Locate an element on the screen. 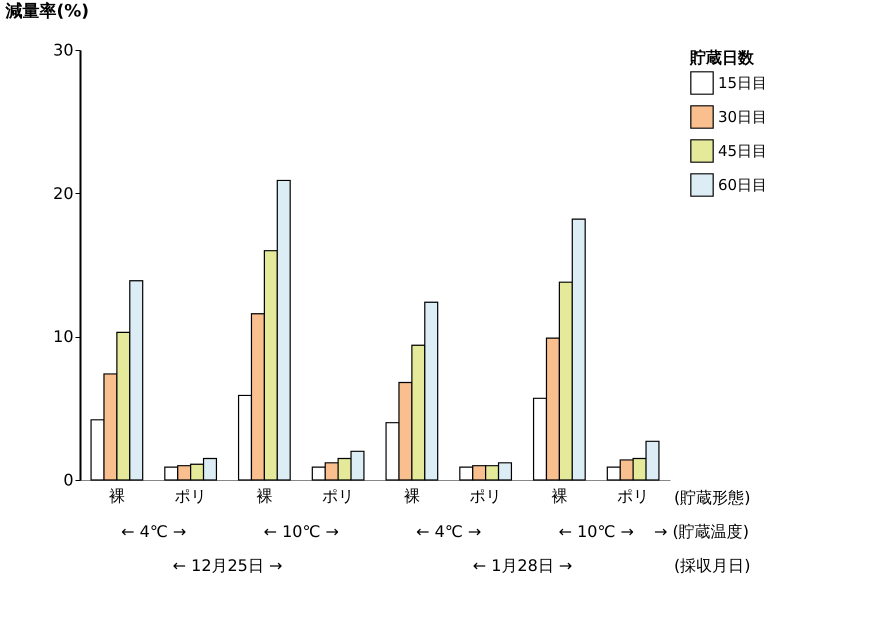 The width and height of the screenshot is (888, 637). y-tick-label: 0 is located at coordinates (68, 480).